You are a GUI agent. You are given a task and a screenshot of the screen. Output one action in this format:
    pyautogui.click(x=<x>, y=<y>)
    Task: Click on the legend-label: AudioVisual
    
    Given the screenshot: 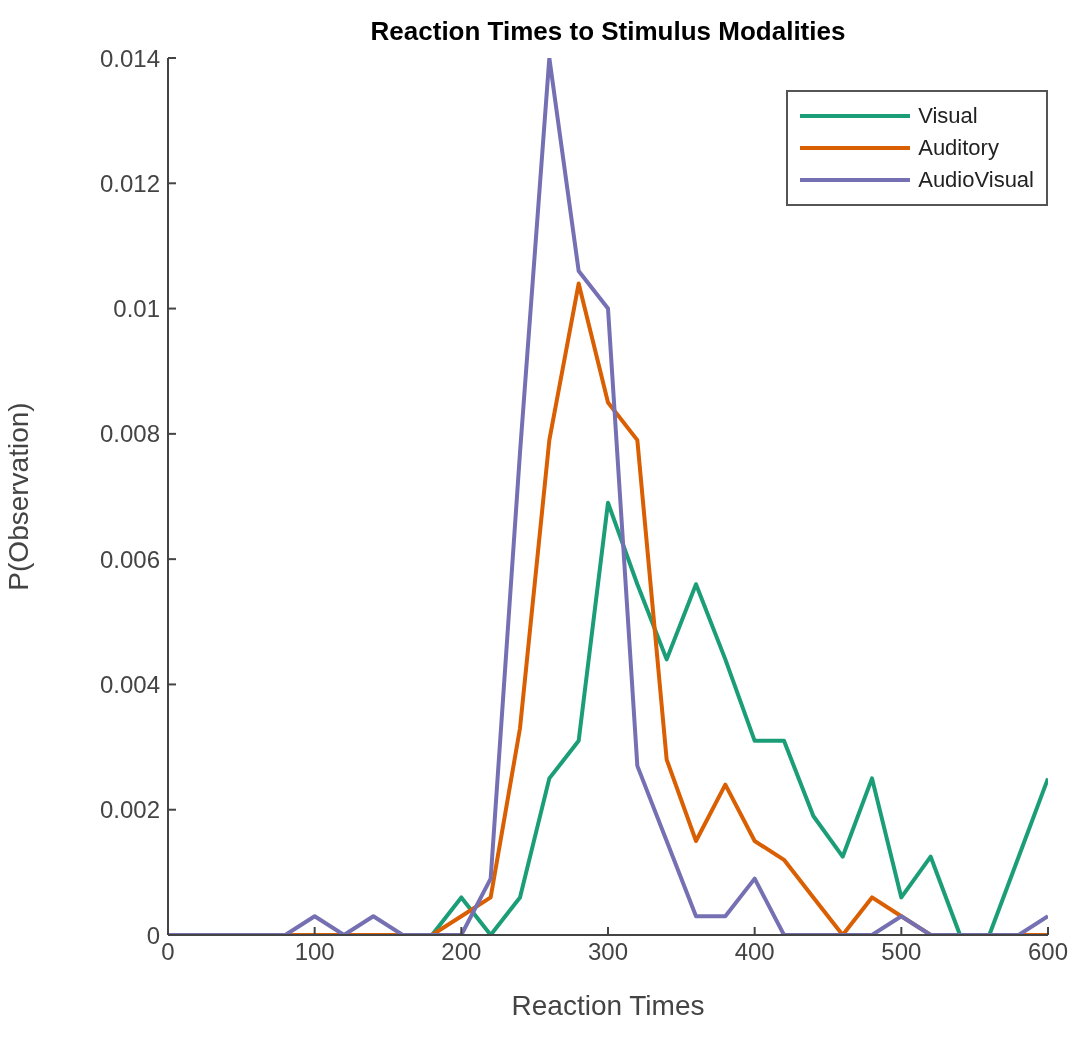 What is the action you would take?
    pyautogui.click(x=976, y=180)
    